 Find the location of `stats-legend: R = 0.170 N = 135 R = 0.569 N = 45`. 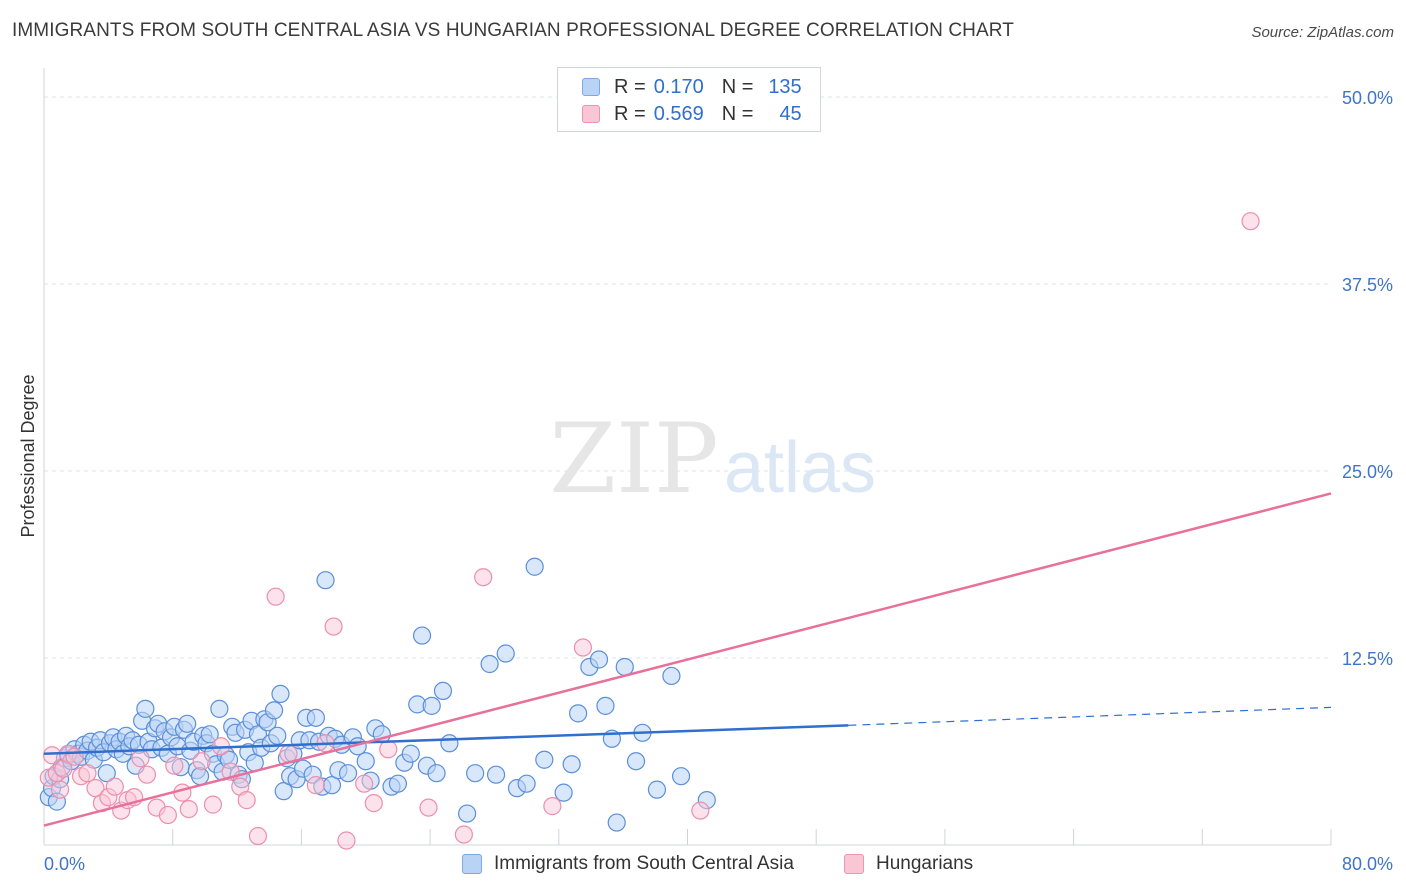

stats-legend: R = 0.170 N = 135 R = 0.569 N = 45 is located at coordinates (689, 99).